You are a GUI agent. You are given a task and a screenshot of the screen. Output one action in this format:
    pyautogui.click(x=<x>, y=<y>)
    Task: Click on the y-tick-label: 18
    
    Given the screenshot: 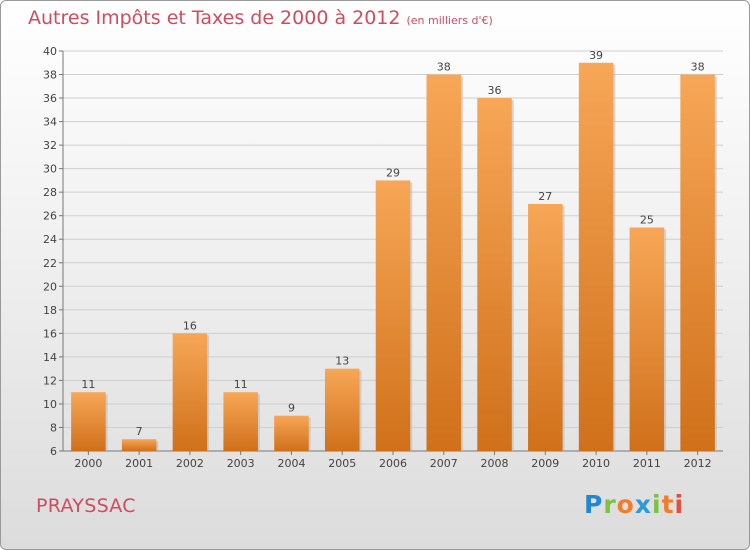 What is the action you would take?
    pyautogui.click(x=50, y=310)
    